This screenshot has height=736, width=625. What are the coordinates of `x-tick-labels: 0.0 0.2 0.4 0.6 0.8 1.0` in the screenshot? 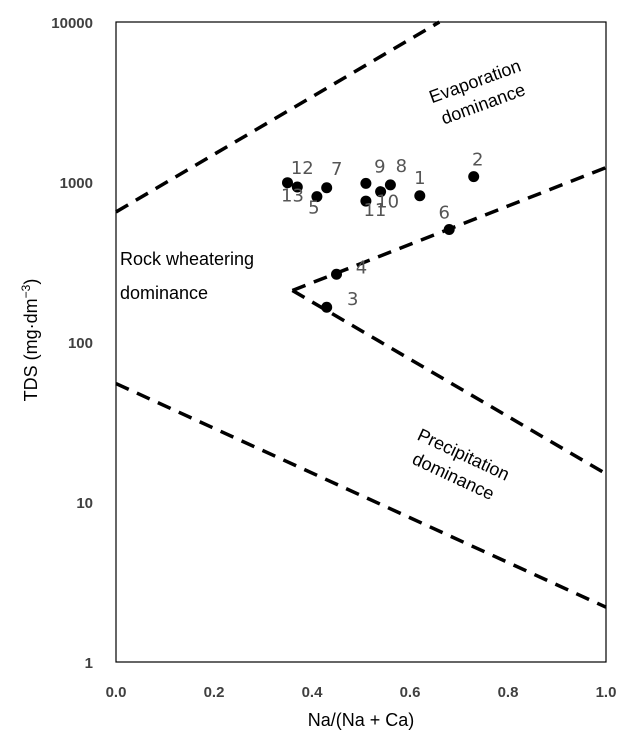 It's located at (361, 692).